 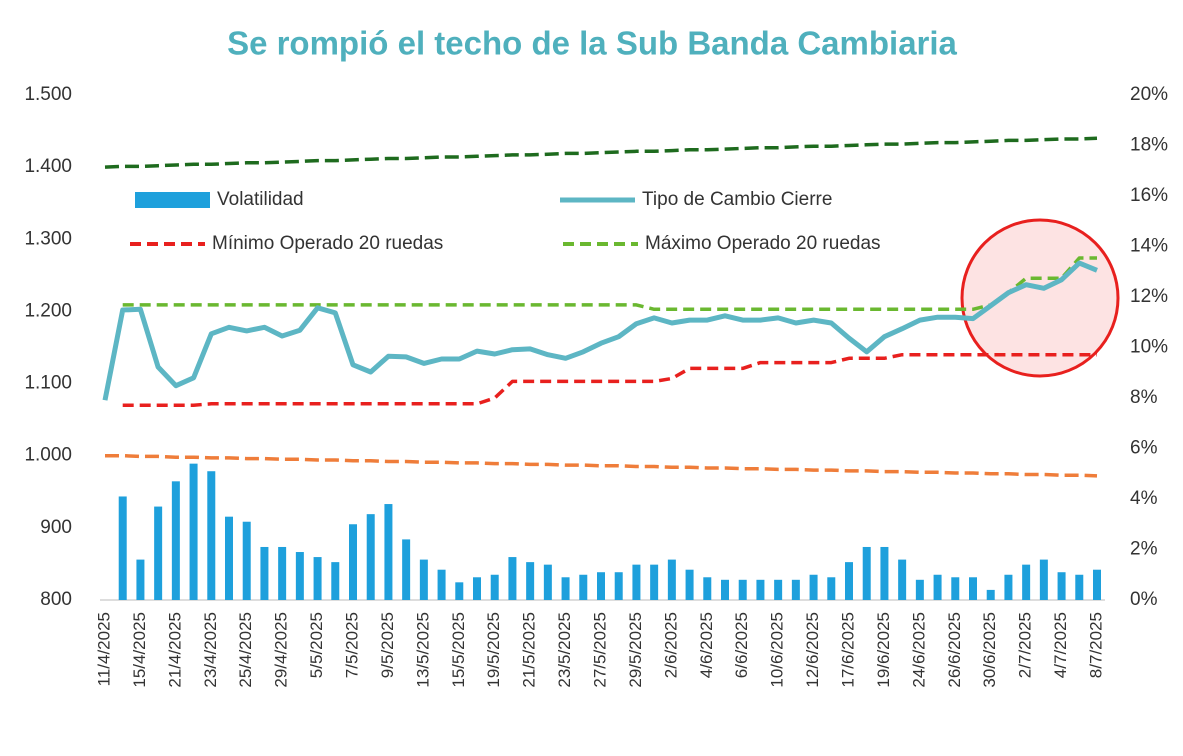 What do you see at coordinates (1144, 498) in the screenshot?
I see `y2-tick-label: 4%` at bounding box center [1144, 498].